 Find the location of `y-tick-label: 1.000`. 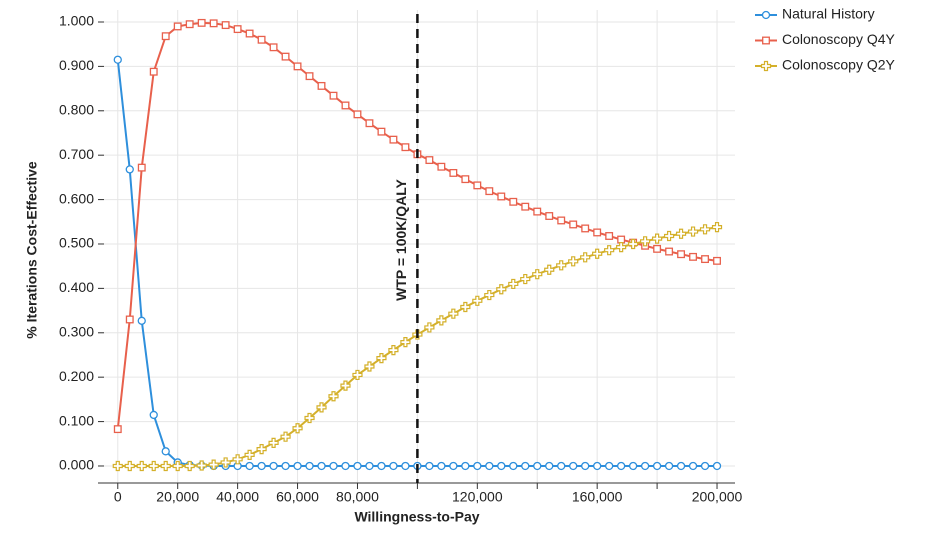

y-tick-label: 1.000 is located at coordinates (76, 21).